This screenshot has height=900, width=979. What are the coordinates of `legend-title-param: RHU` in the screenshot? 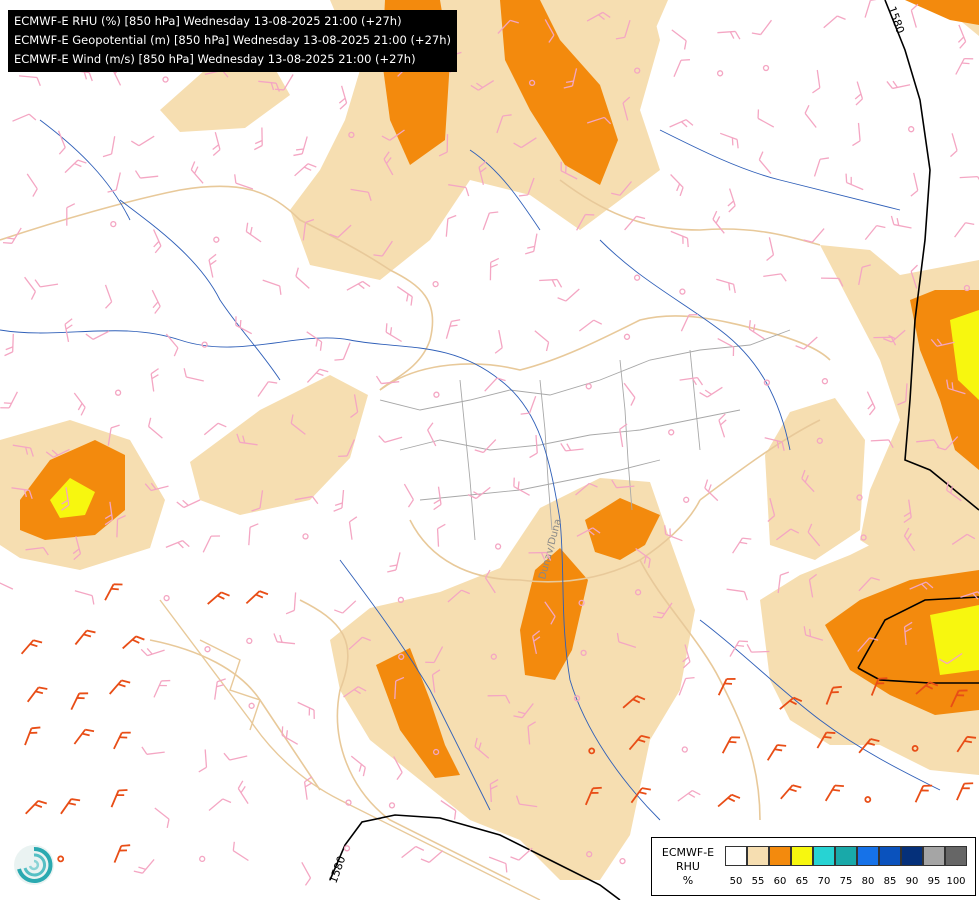 It's located at (688, 866).